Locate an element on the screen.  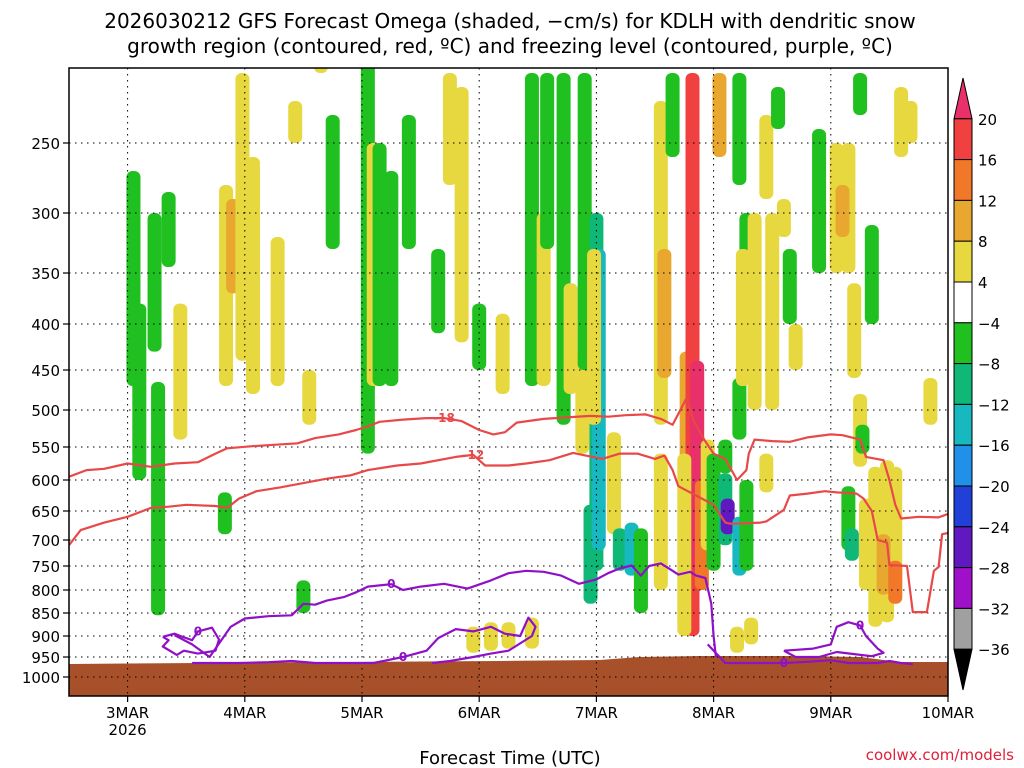
contour-label: -12 is located at coordinates (473, 455).